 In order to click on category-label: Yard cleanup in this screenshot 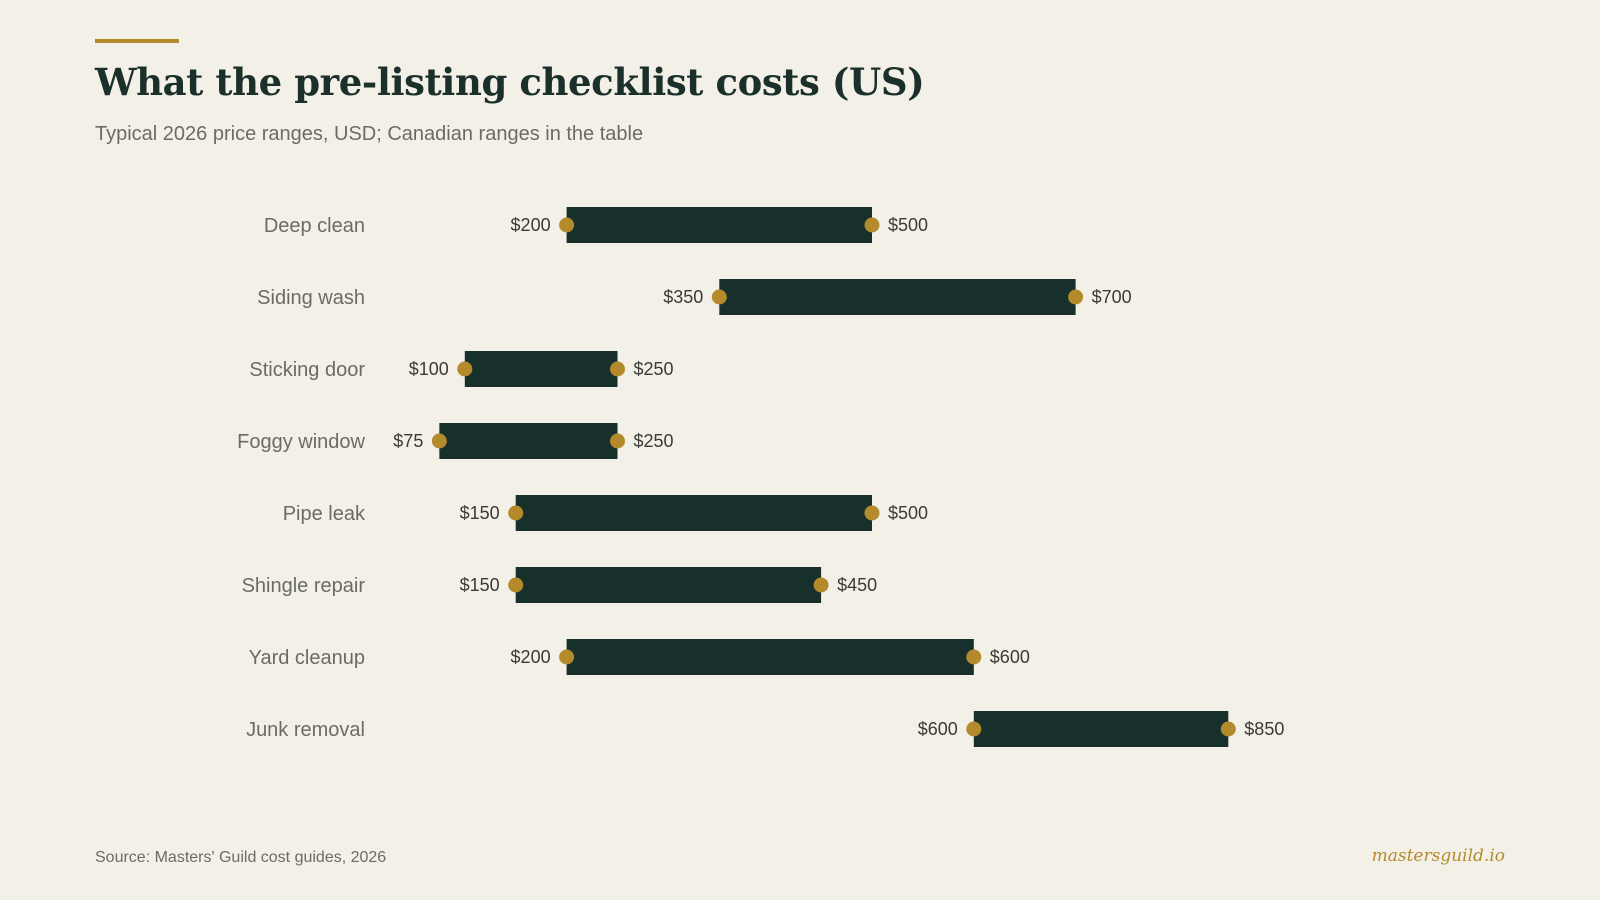, I will do `click(307, 658)`.